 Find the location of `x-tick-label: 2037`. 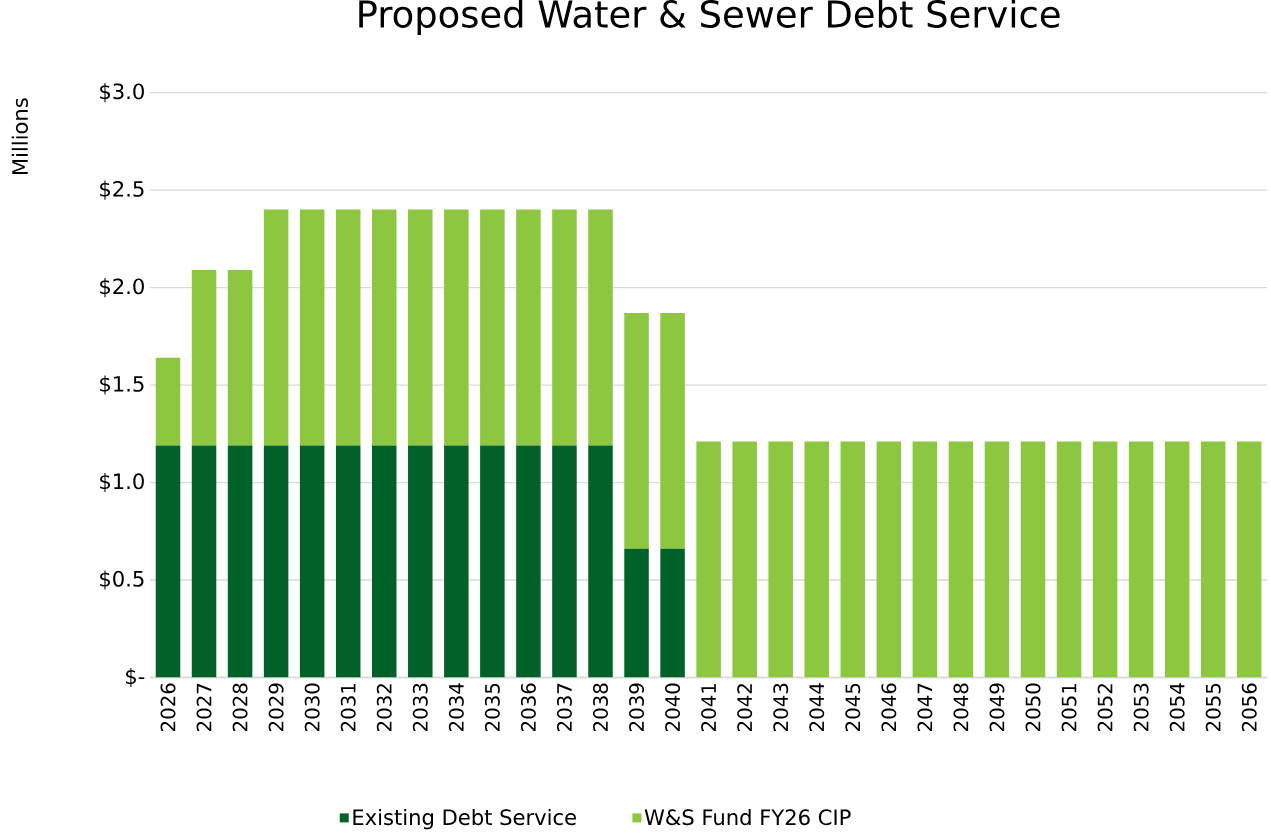

x-tick-label: 2037 is located at coordinates (564, 707).